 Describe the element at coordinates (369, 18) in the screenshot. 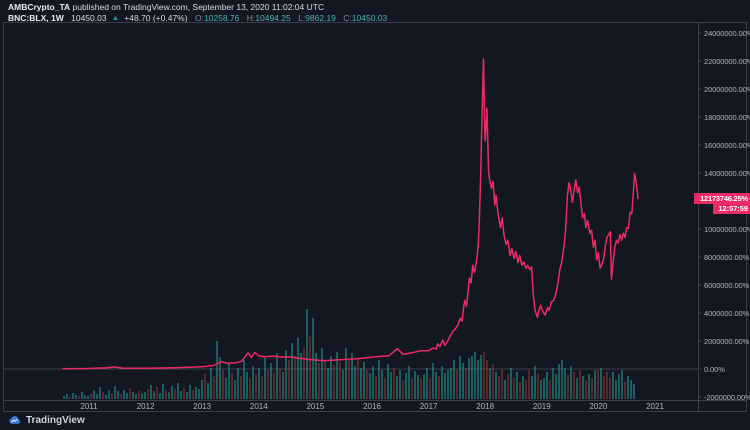

I see `close-value: 10450.03` at that location.